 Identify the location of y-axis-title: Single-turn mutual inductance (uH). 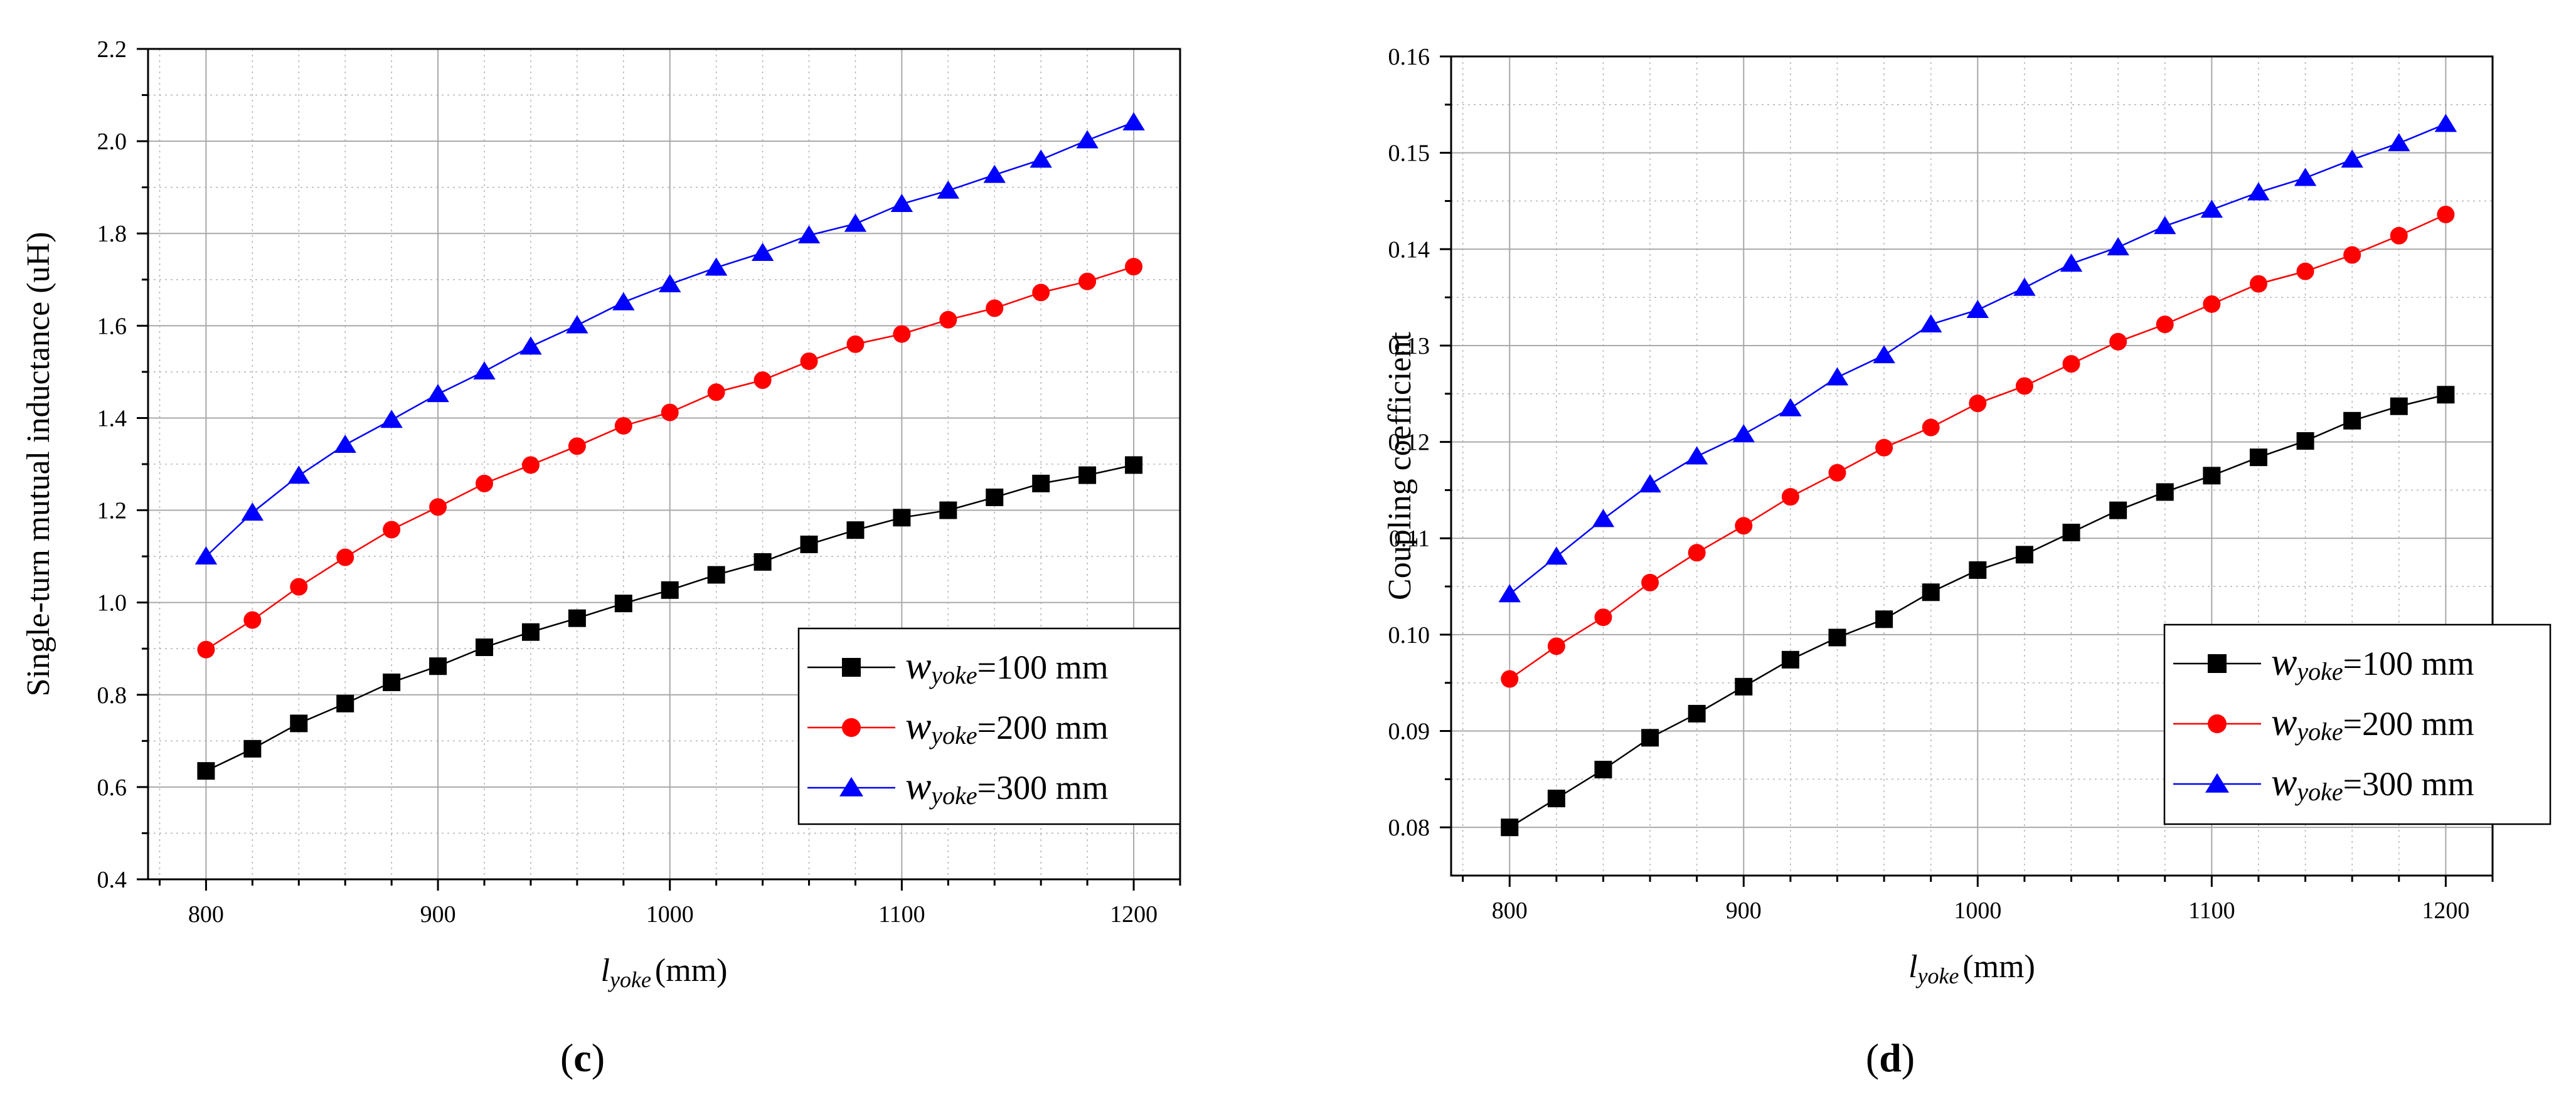
(38, 464).